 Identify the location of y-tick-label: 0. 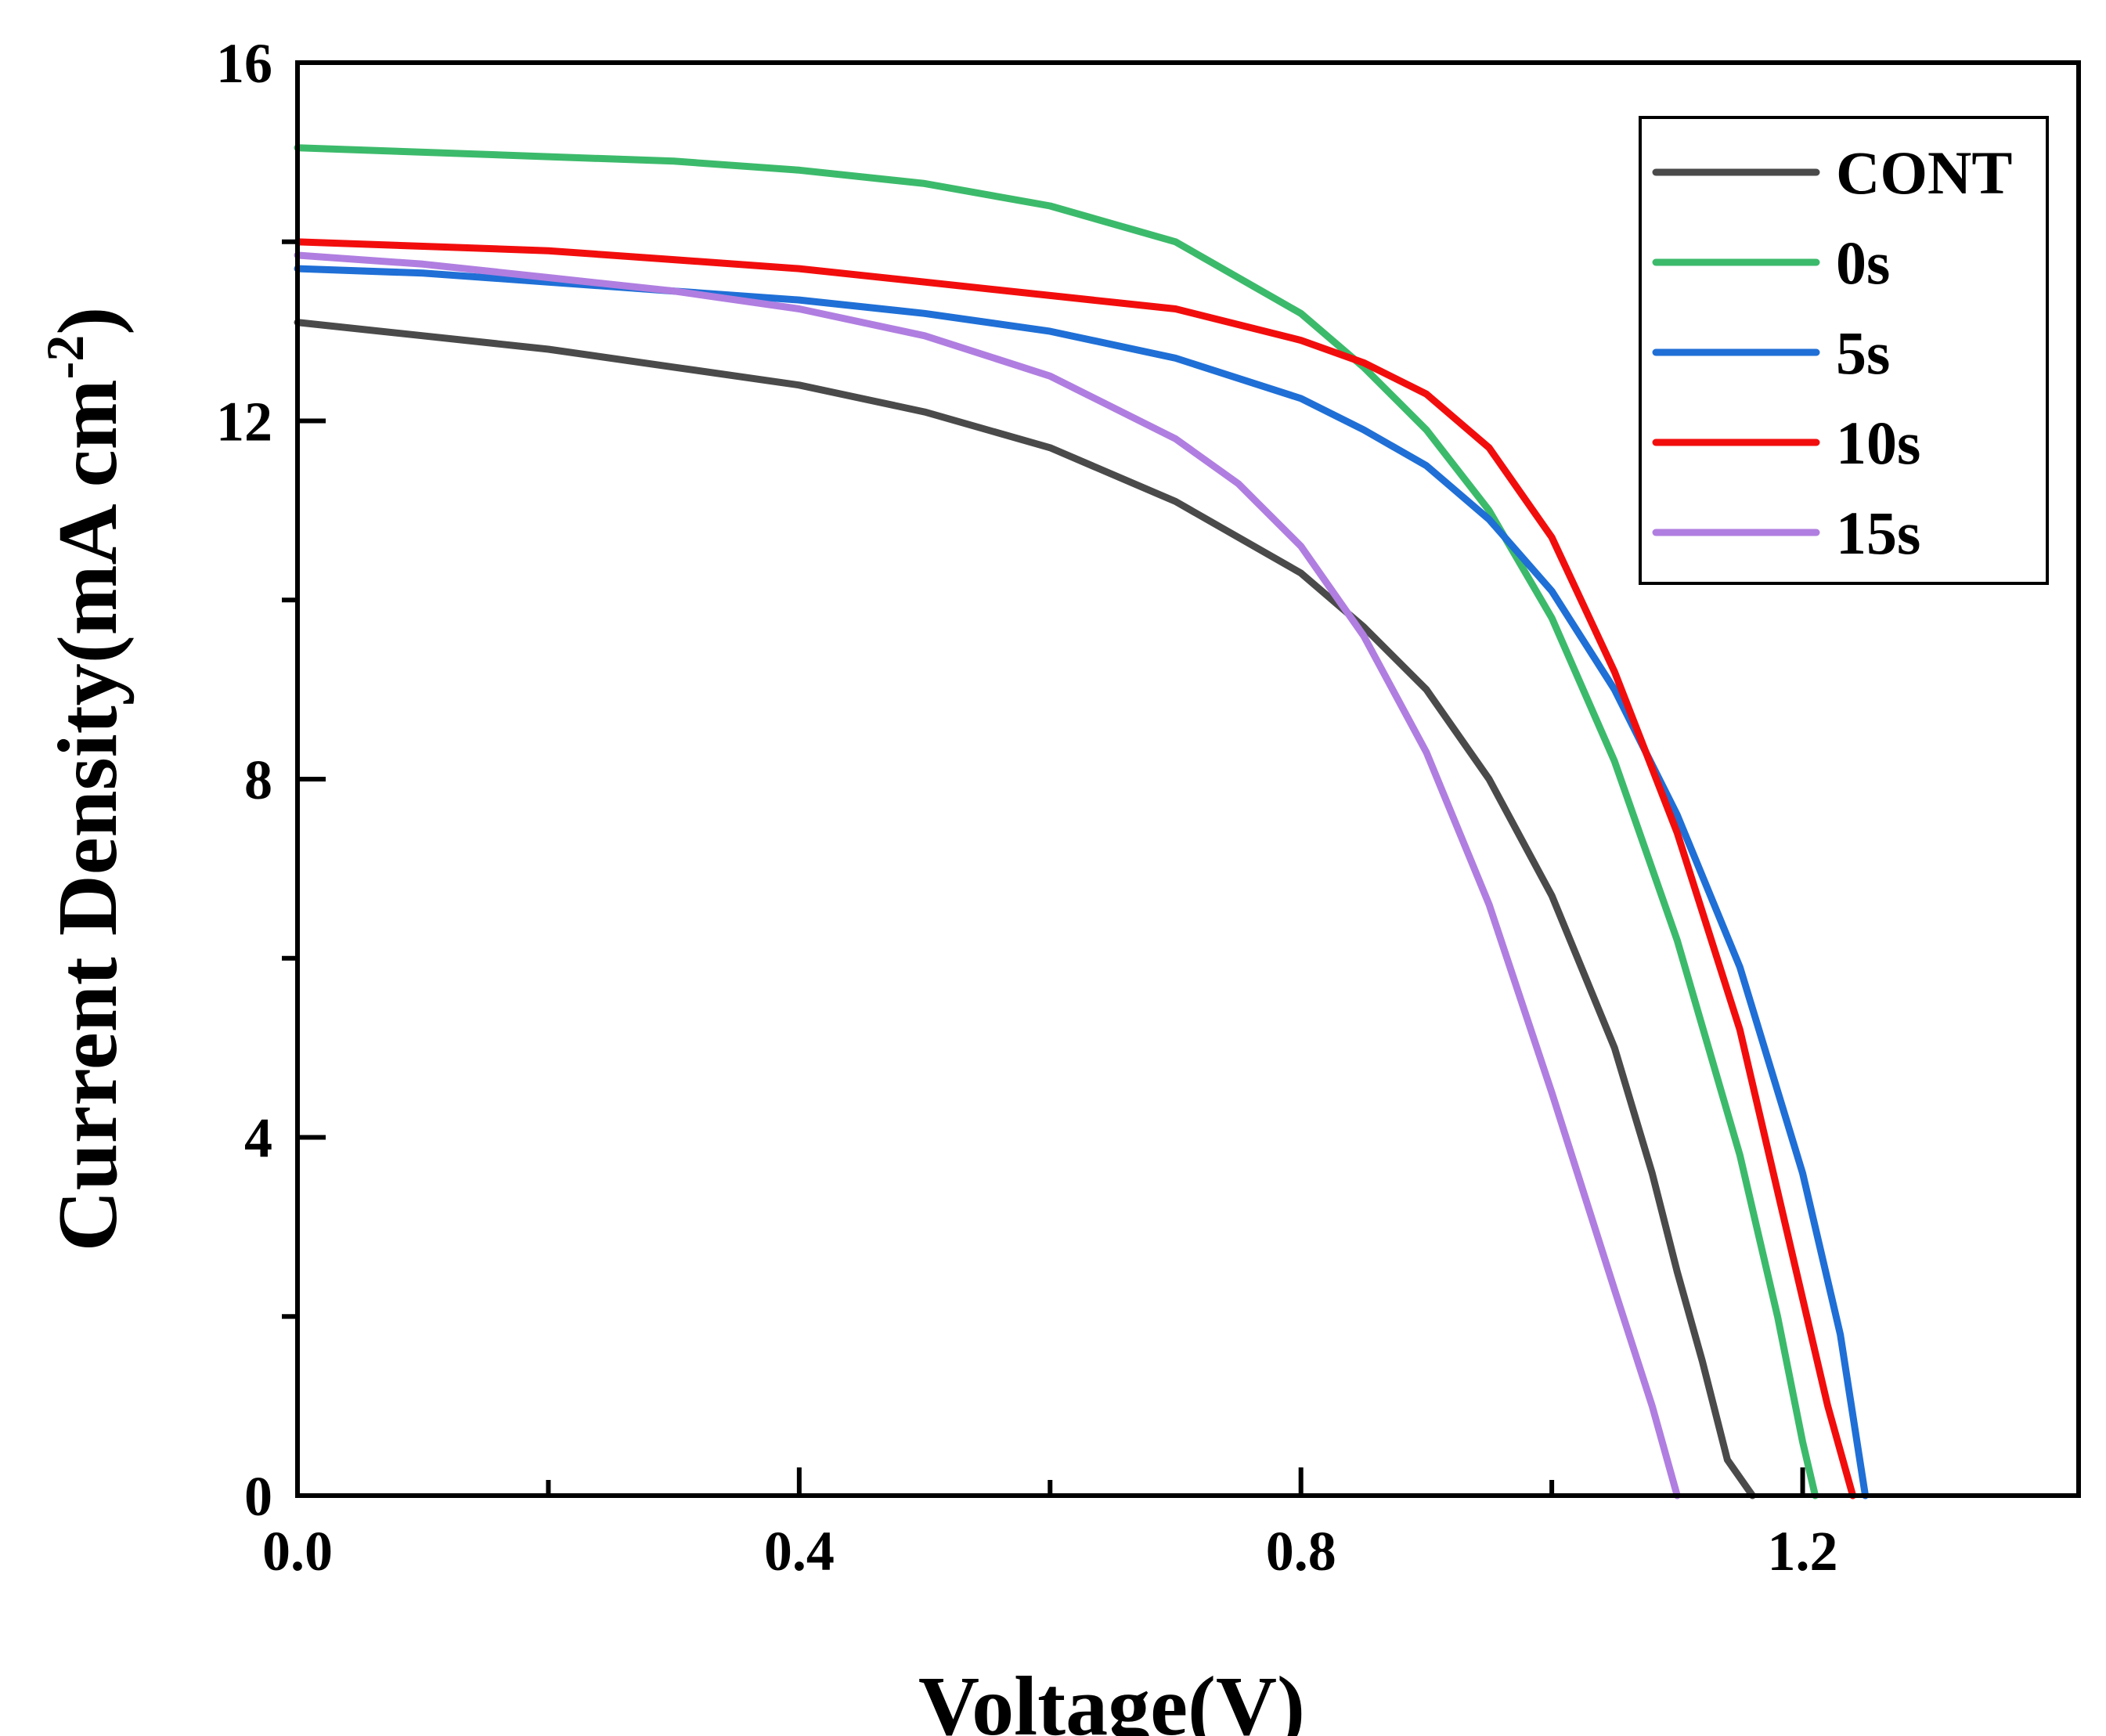
(258, 1496).